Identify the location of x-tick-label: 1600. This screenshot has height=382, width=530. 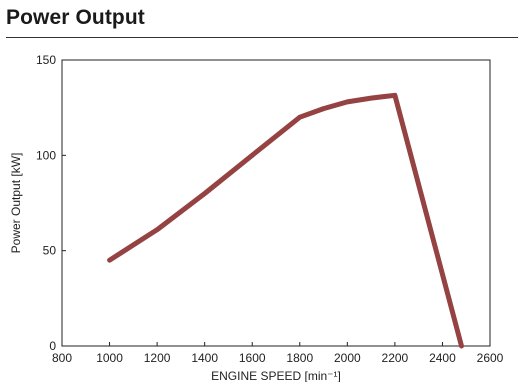
(252, 358).